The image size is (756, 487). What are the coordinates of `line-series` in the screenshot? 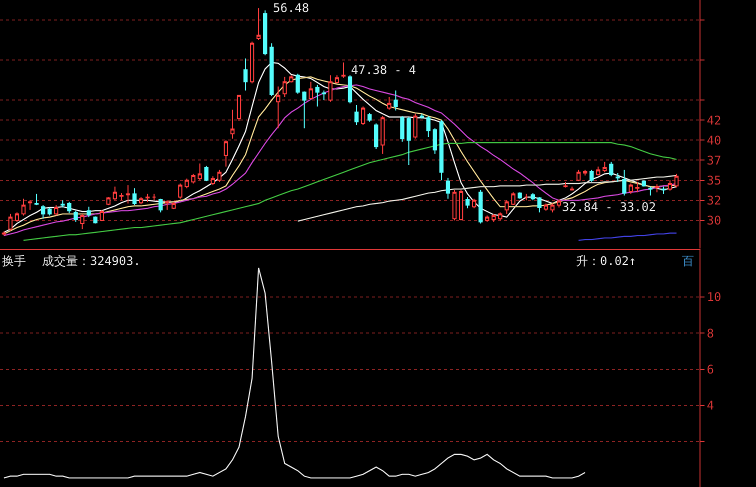 It's located at (628, 236).